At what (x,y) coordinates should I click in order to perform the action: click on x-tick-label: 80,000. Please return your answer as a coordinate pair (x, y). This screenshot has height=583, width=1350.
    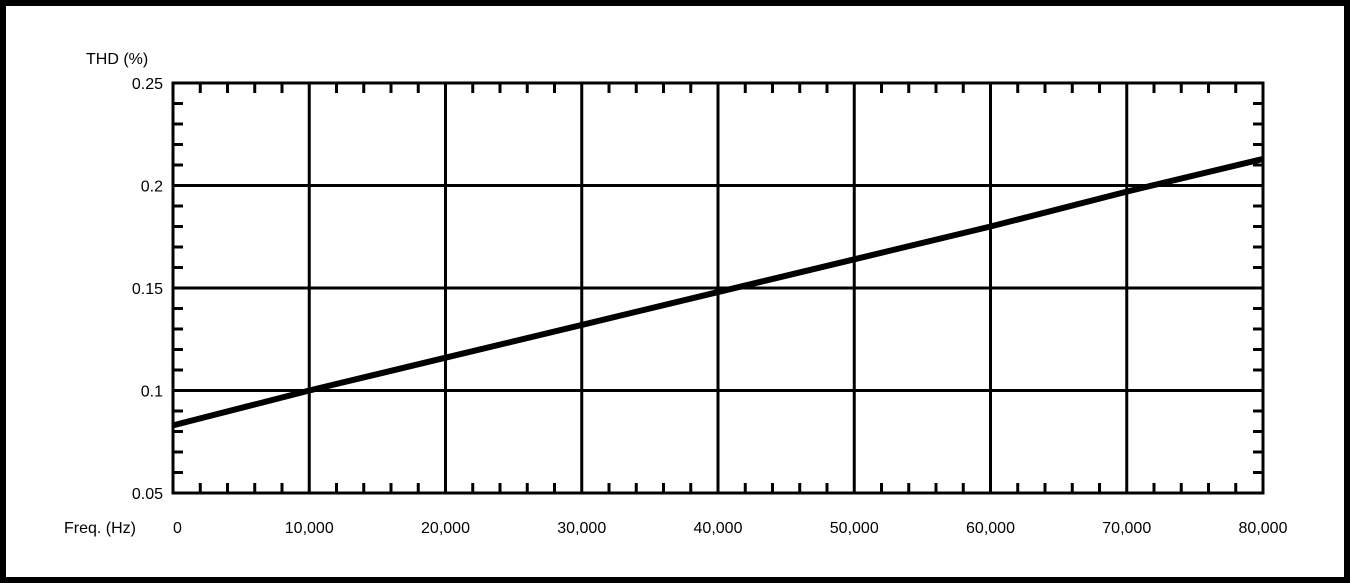
    Looking at the image, I should click on (1263, 528).